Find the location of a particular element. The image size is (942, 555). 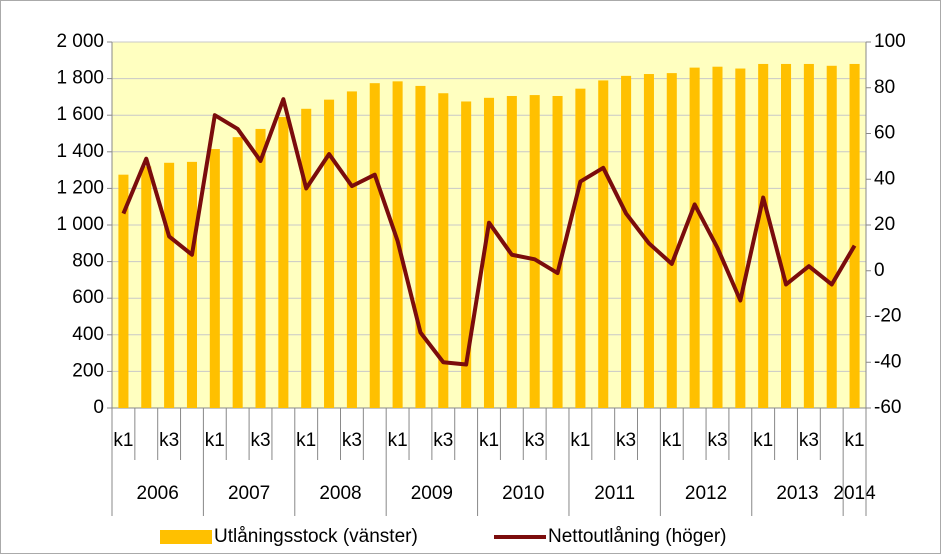

group-label: 2007 is located at coordinates (249, 493).